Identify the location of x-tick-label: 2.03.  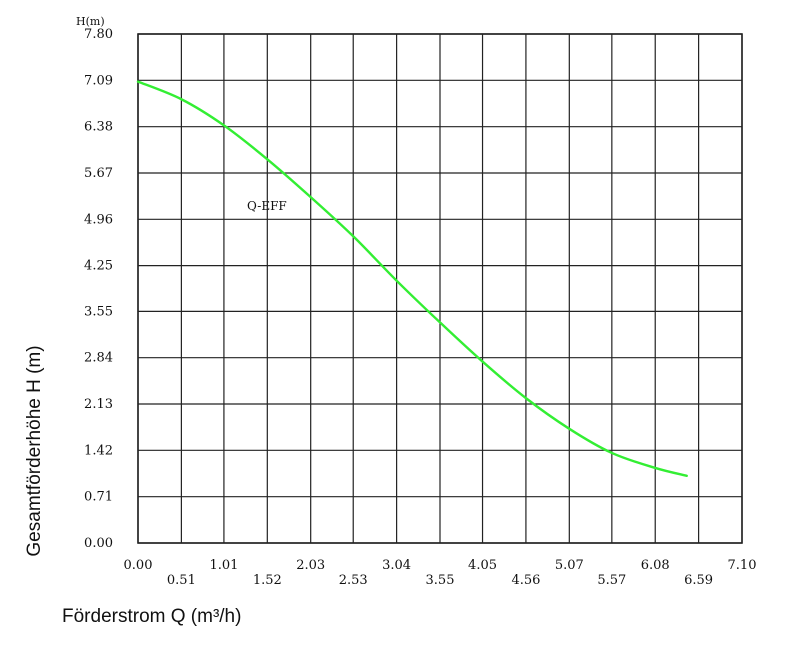
(310, 565).